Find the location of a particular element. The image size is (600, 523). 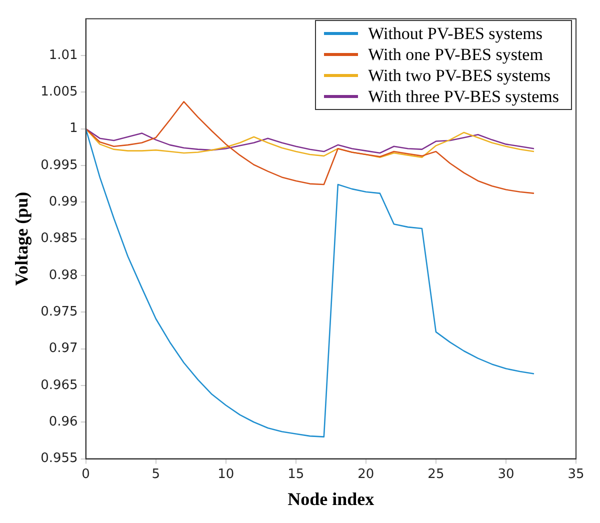

x-axis-title: Node index is located at coordinates (331, 498).